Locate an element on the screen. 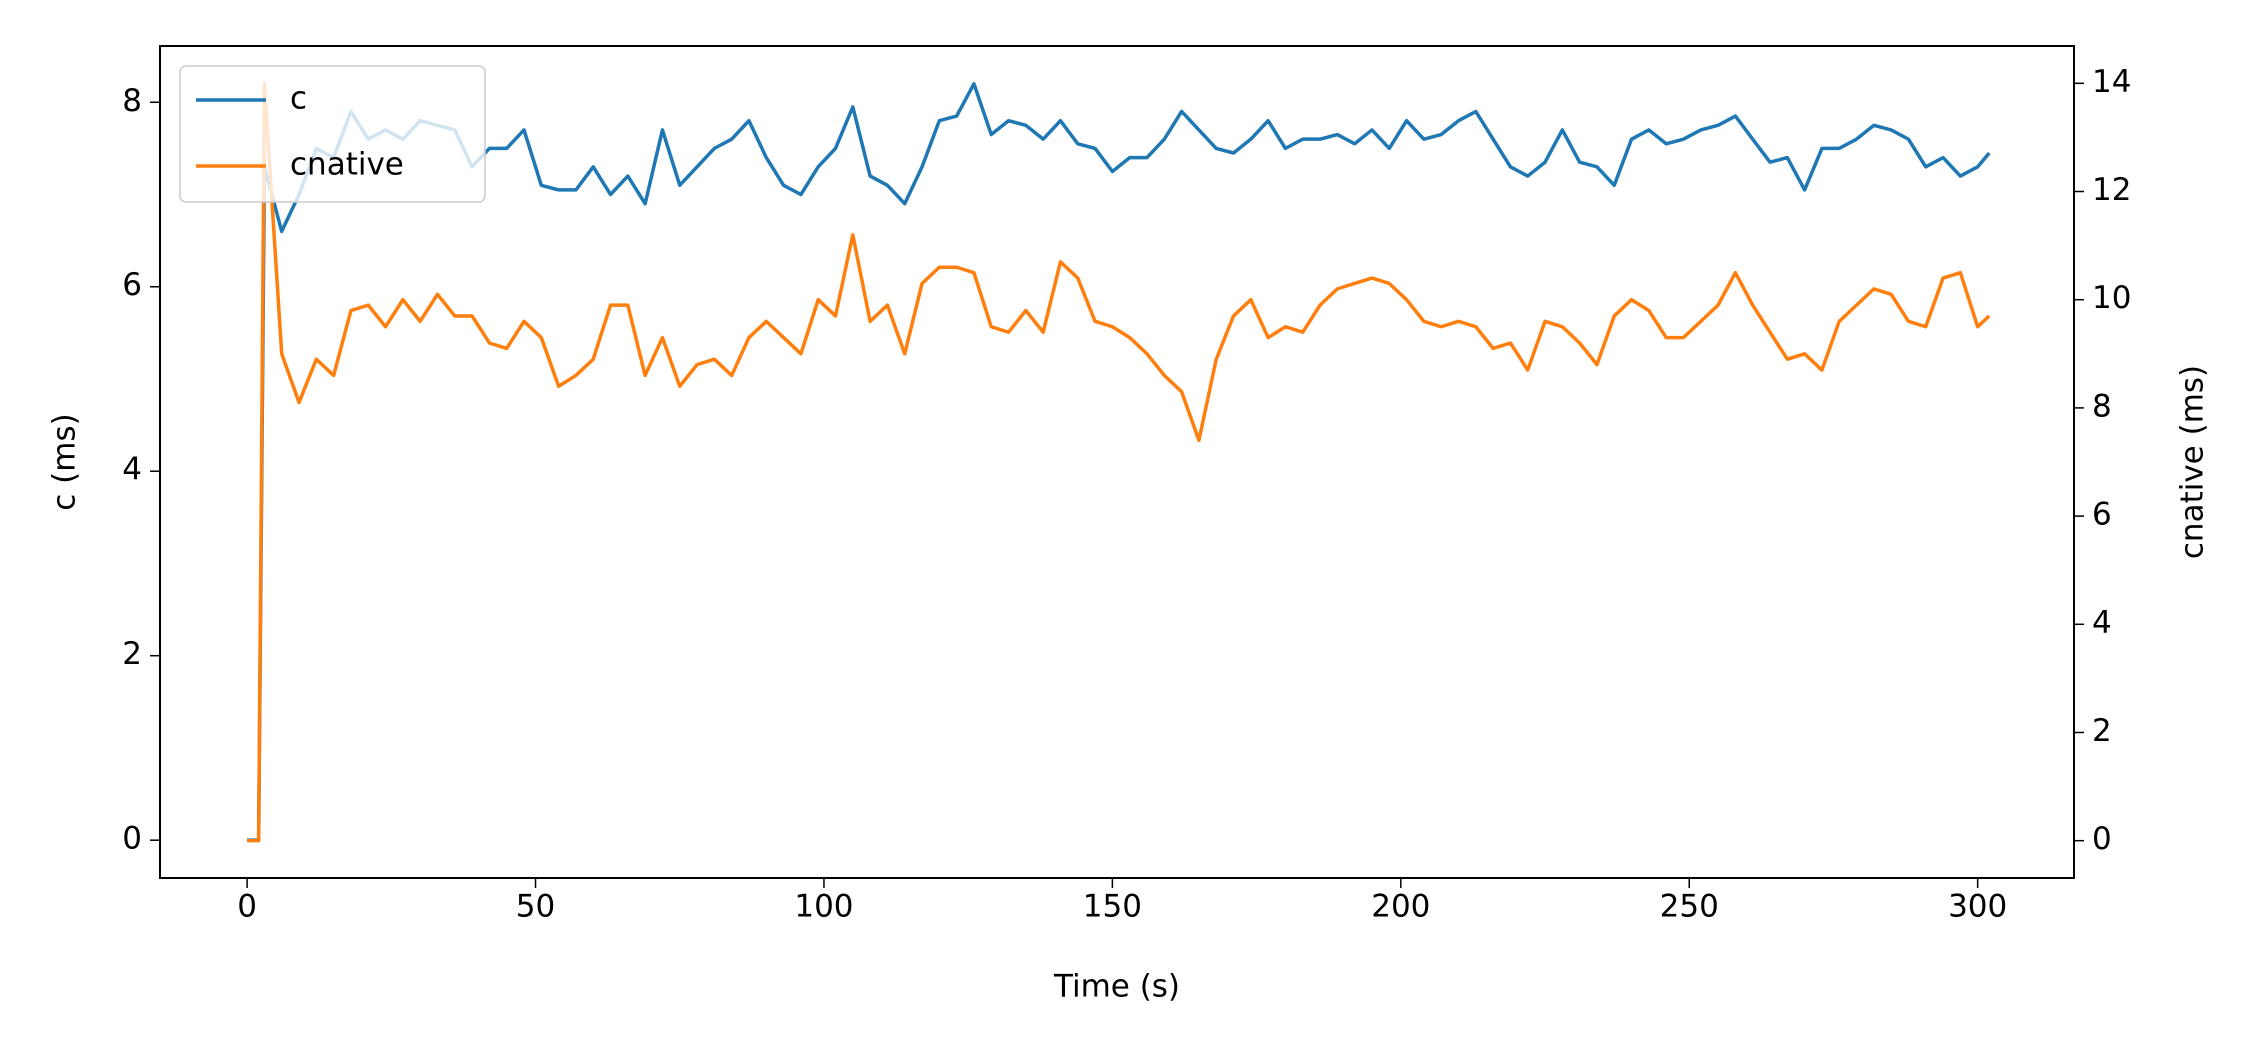 Image resolution: width=2250 pixels, height=1050 pixels. y-tick-label: 2 is located at coordinates (132, 654).